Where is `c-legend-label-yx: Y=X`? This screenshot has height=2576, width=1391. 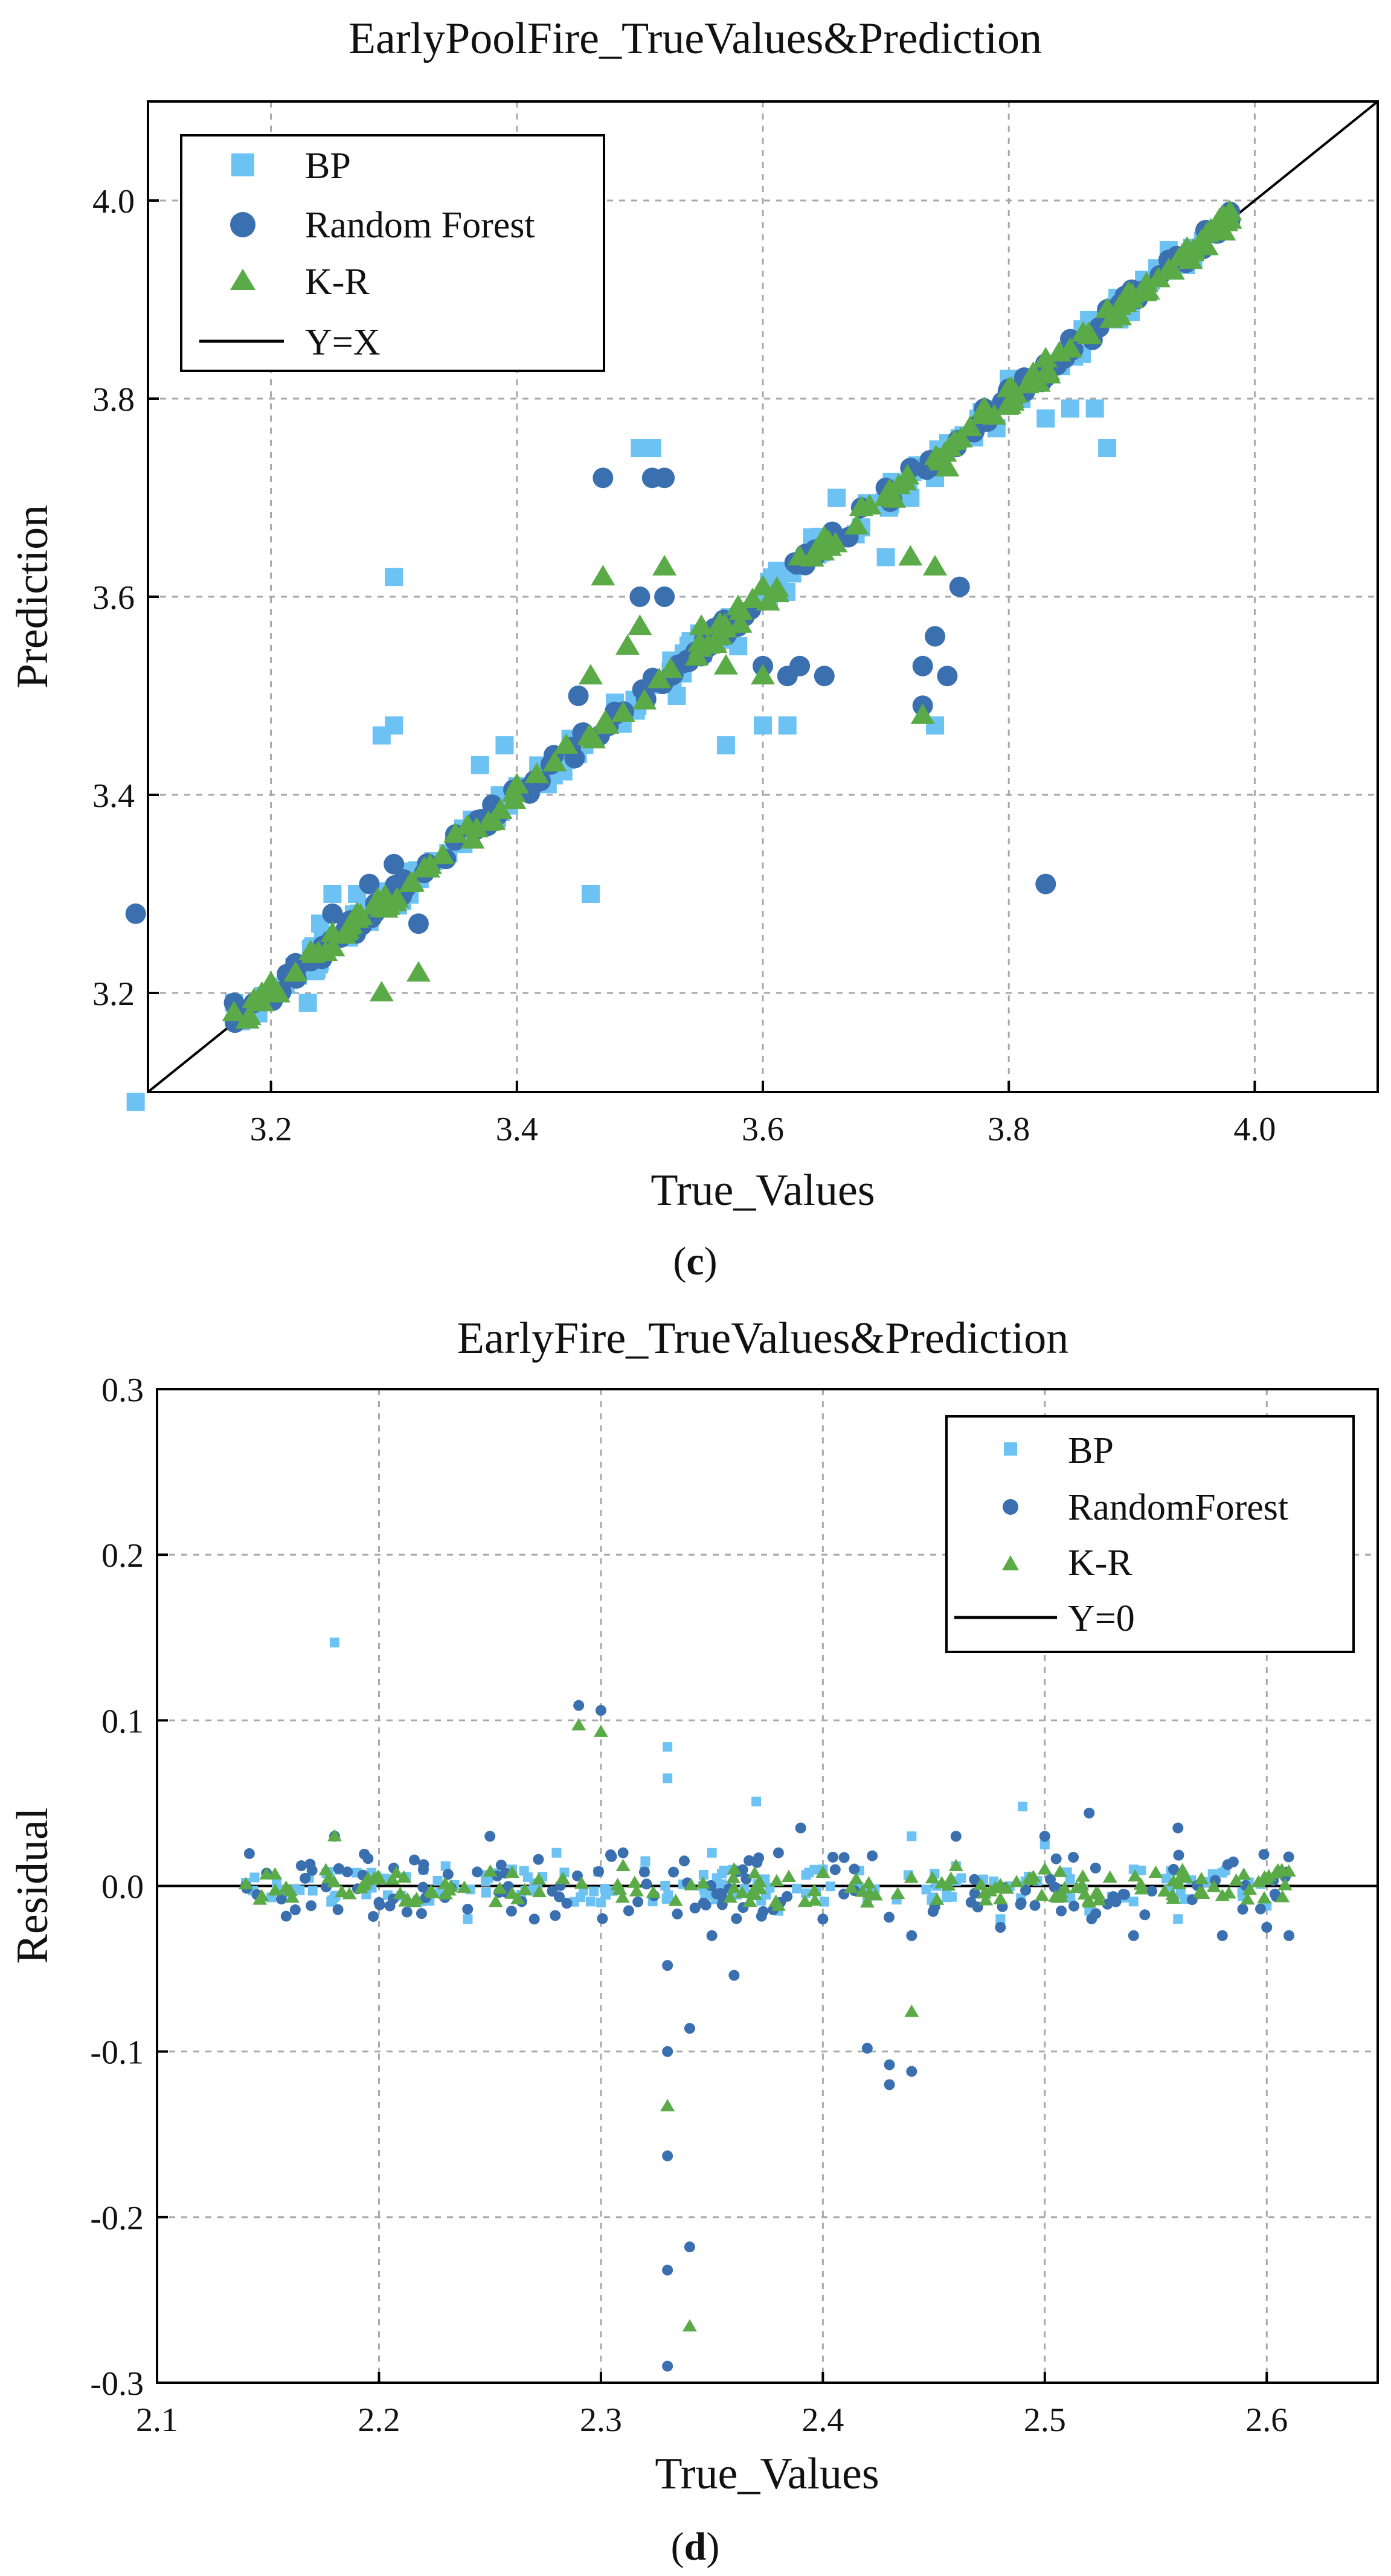 c-legend-label-yx: Y=X is located at coordinates (343, 342).